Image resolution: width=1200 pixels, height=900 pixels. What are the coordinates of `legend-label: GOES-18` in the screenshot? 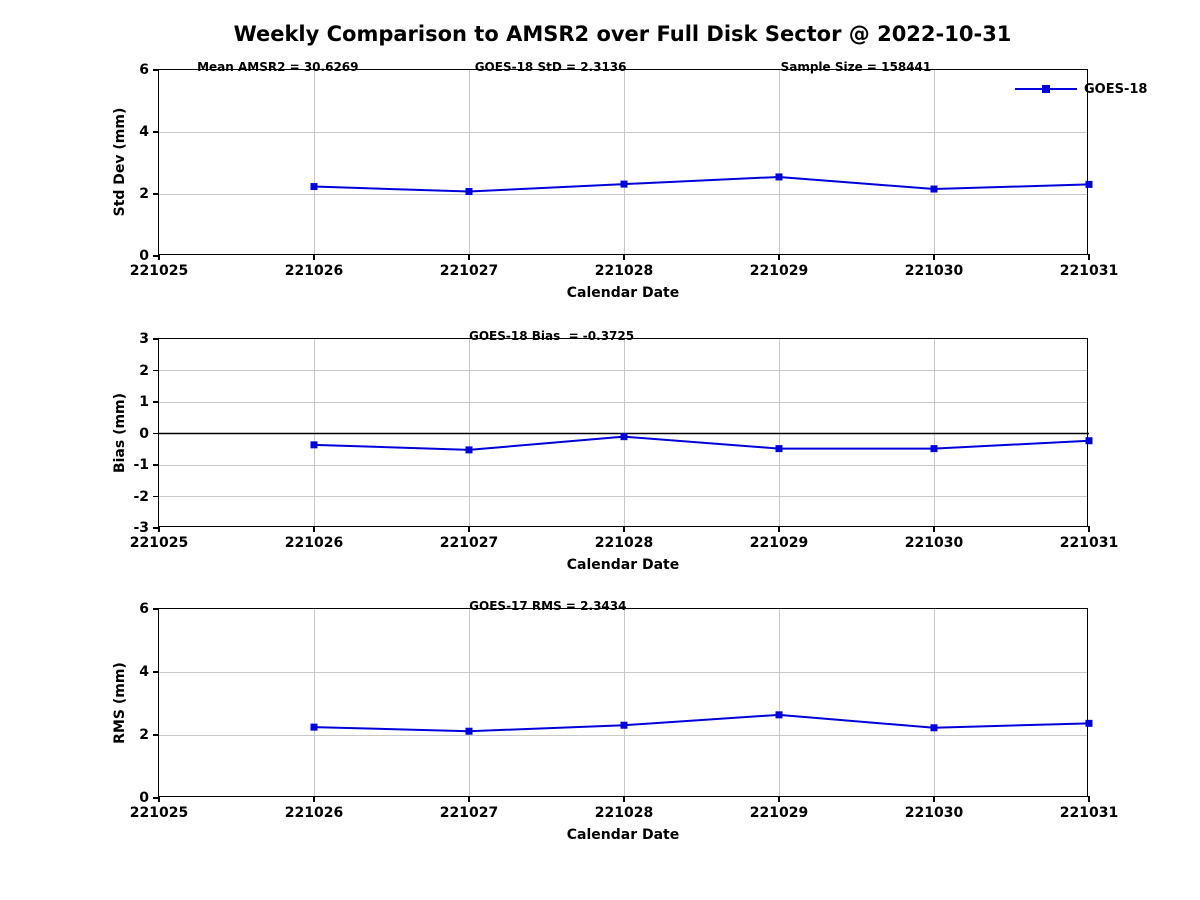 It's located at (1116, 89).